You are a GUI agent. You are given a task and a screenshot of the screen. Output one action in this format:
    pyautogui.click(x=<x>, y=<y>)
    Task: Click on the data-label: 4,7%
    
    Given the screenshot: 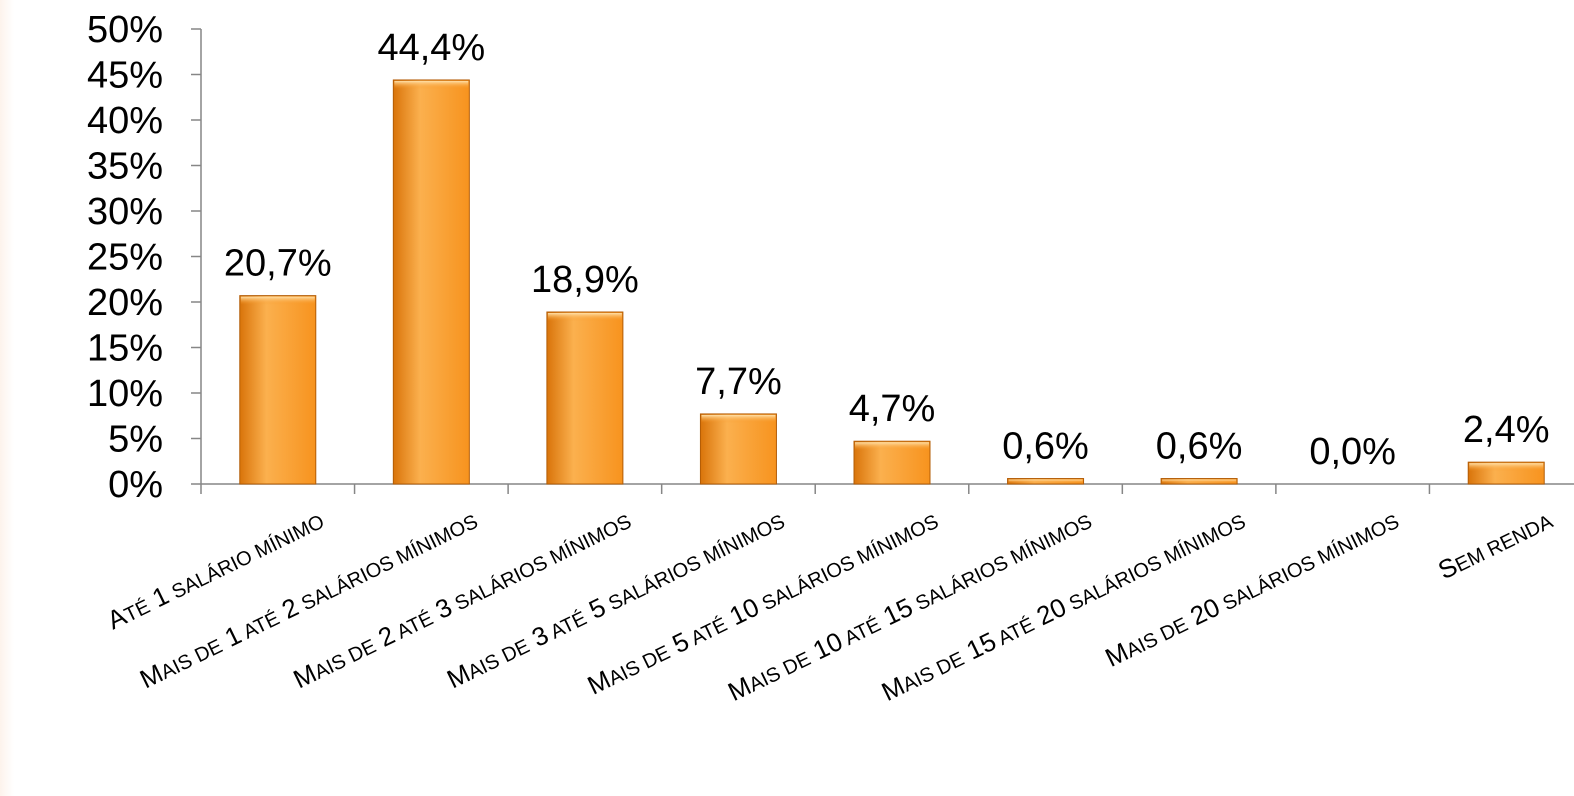 What is the action you would take?
    pyautogui.click(x=892, y=409)
    